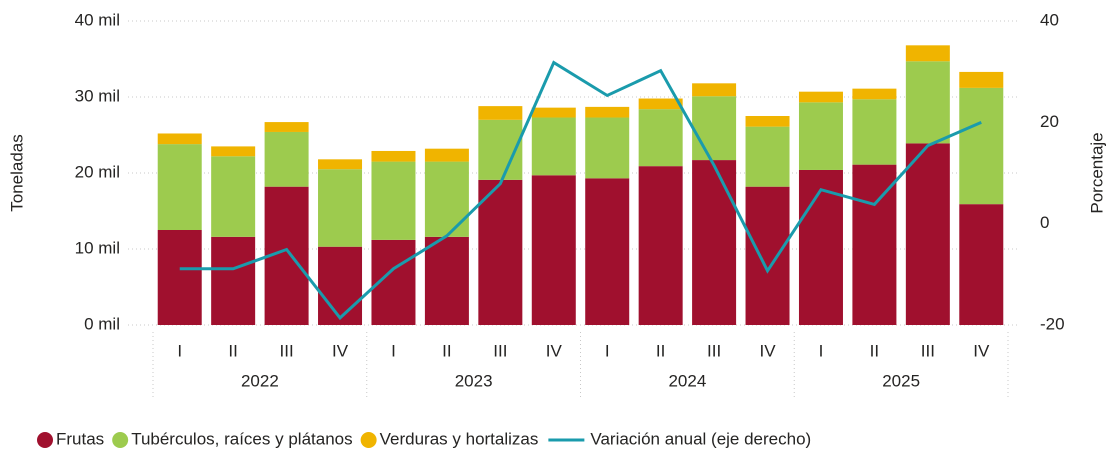 This screenshot has width=1114, height=460. I want to click on legend-label: Frutas, so click(80, 438).